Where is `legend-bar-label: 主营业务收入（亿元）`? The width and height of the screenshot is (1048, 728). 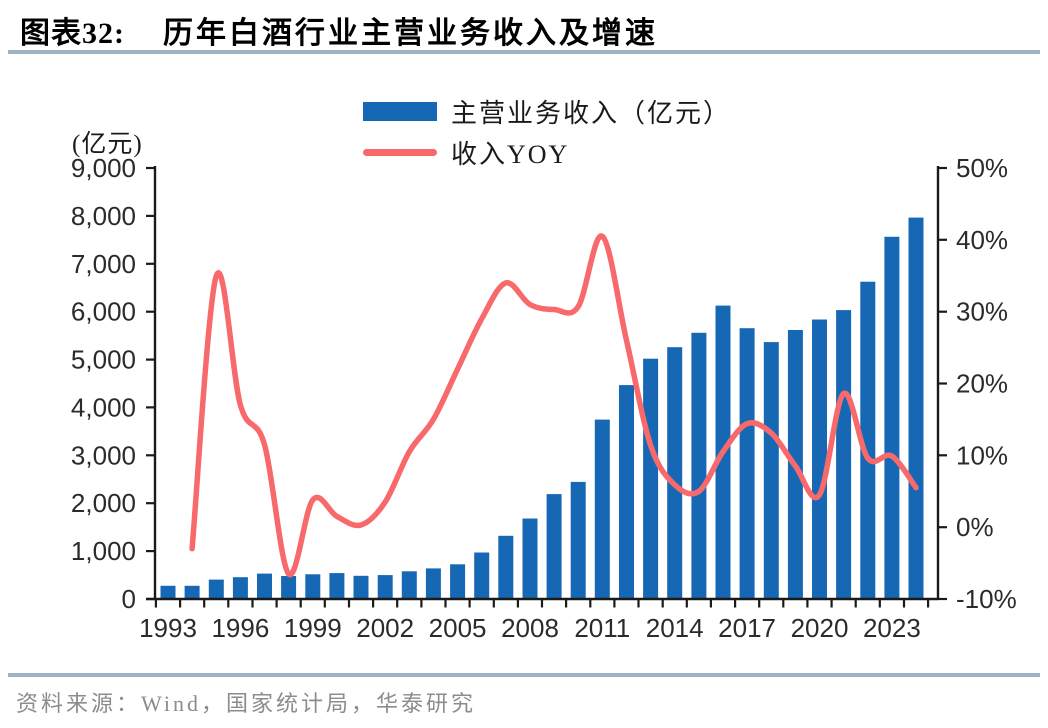
legend-bar-label: 主营业务收入（亿元） is located at coordinates (591, 113).